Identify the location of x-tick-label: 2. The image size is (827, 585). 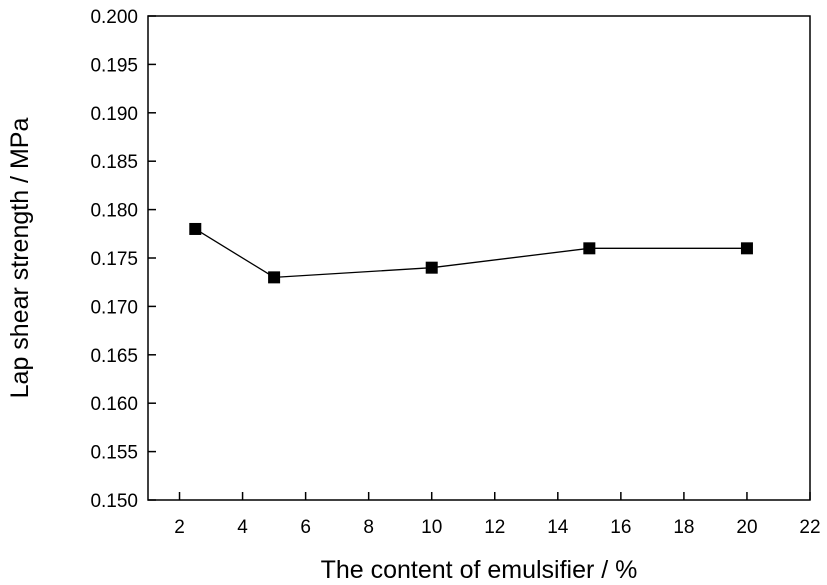
(179, 527).